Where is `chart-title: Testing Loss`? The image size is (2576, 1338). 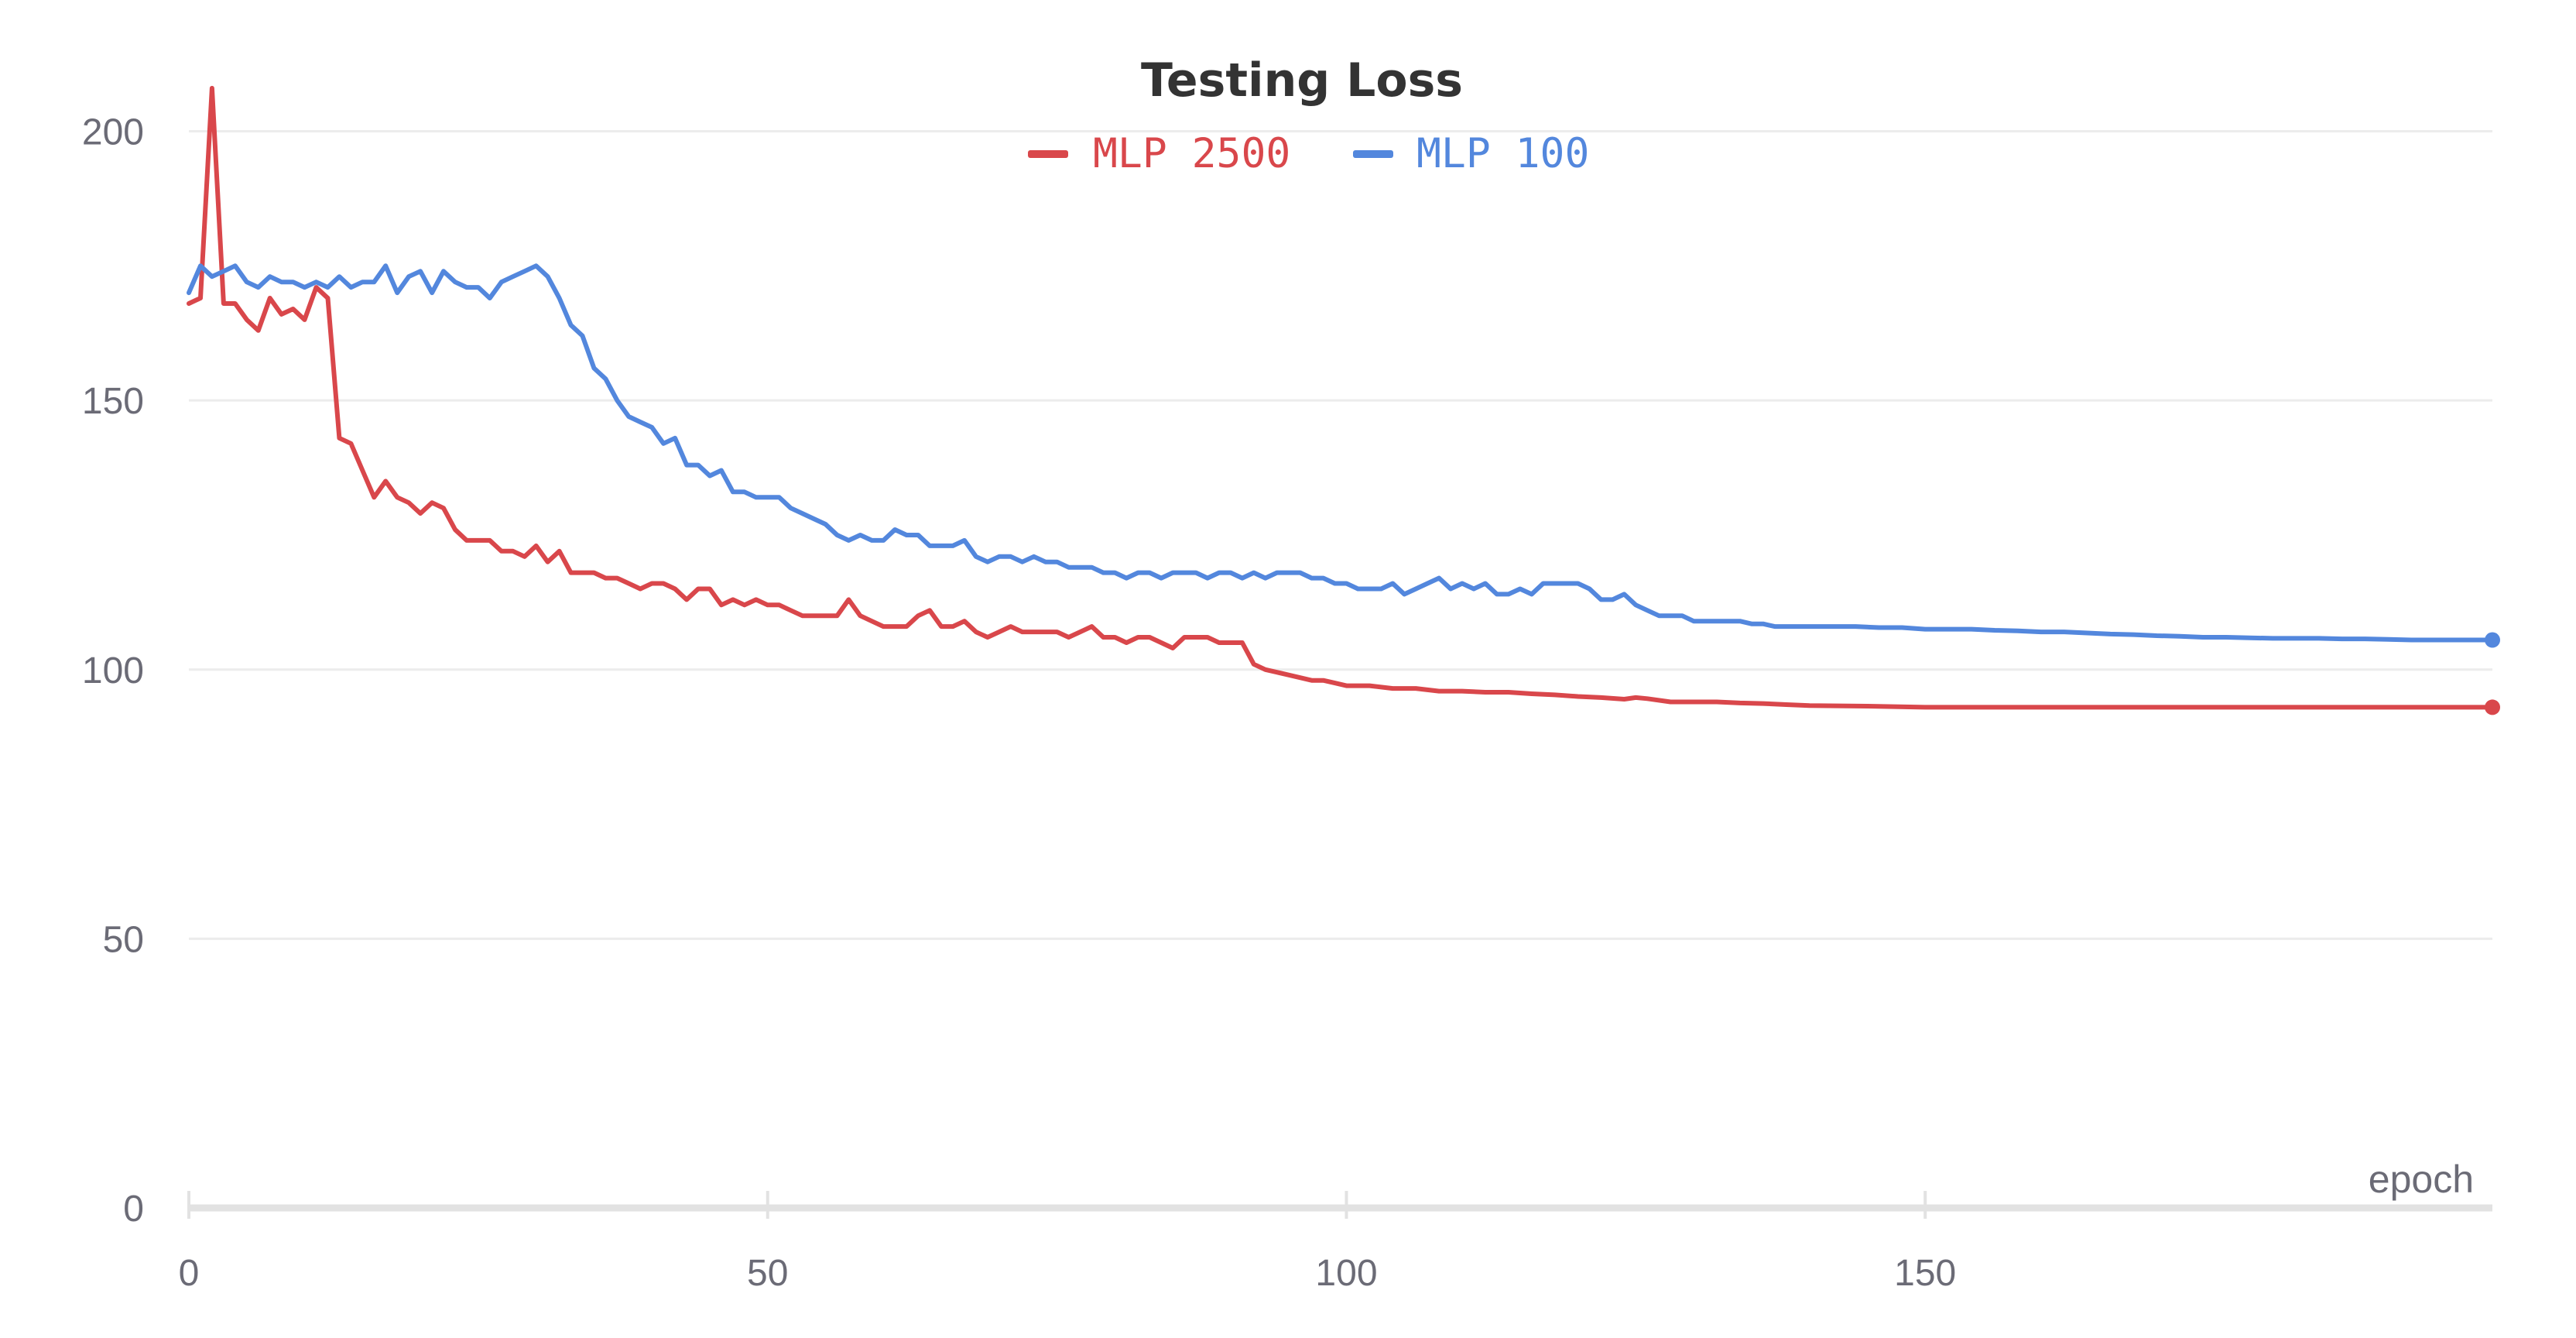
chart-title: Testing Loss is located at coordinates (1302, 80).